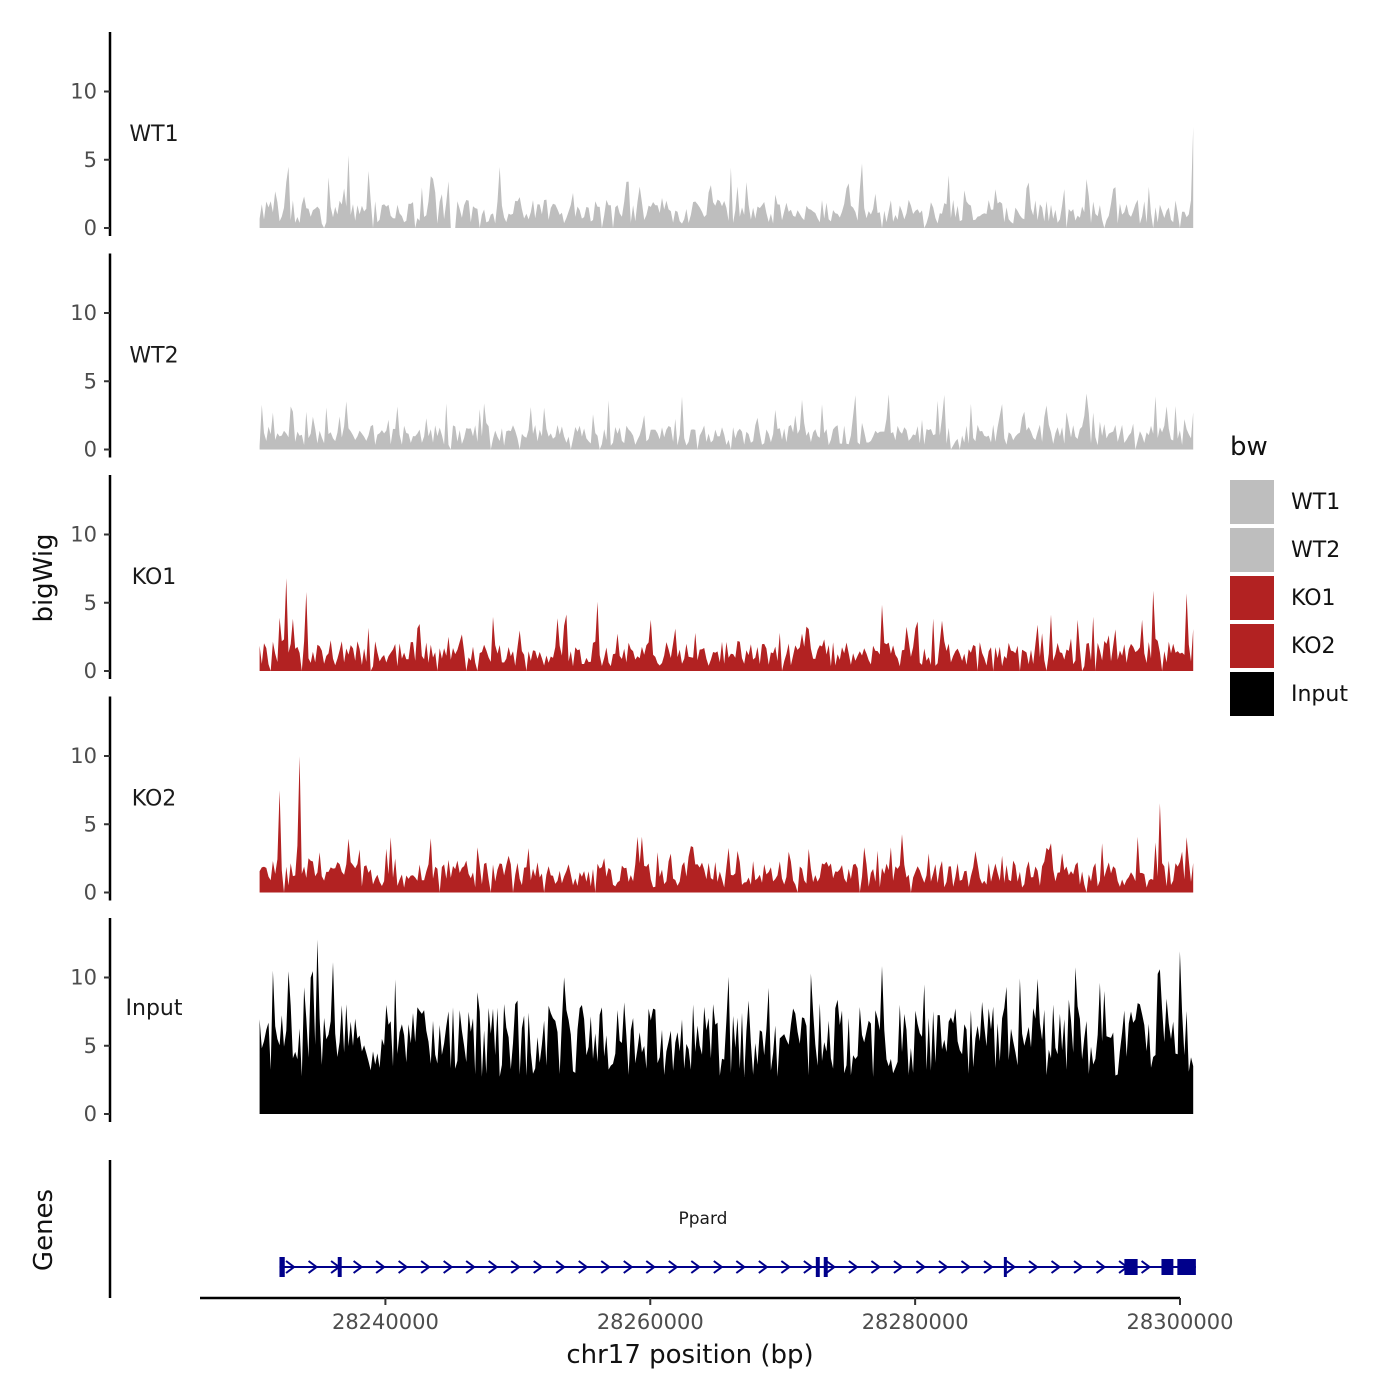 The width and height of the screenshot is (1400, 1400). I want to click on legend-item-ko2: KO2, so click(1310, 646).